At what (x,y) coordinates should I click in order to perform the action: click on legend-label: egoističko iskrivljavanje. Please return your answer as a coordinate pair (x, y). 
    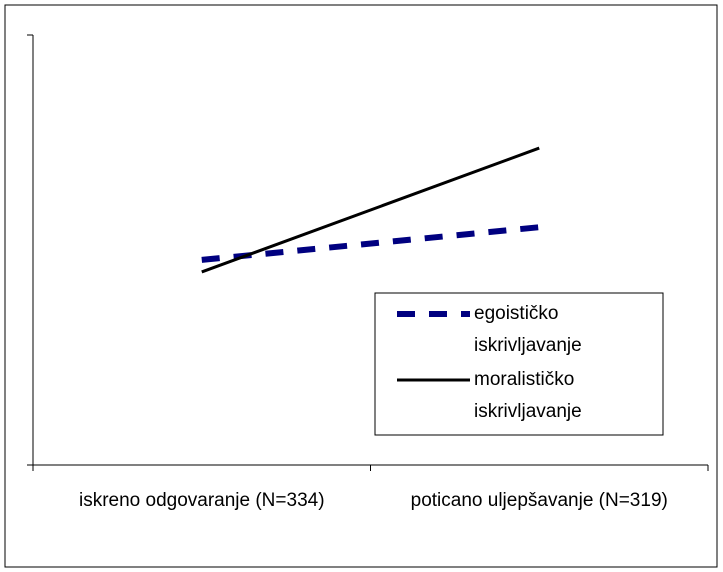
    Looking at the image, I should click on (528, 329).